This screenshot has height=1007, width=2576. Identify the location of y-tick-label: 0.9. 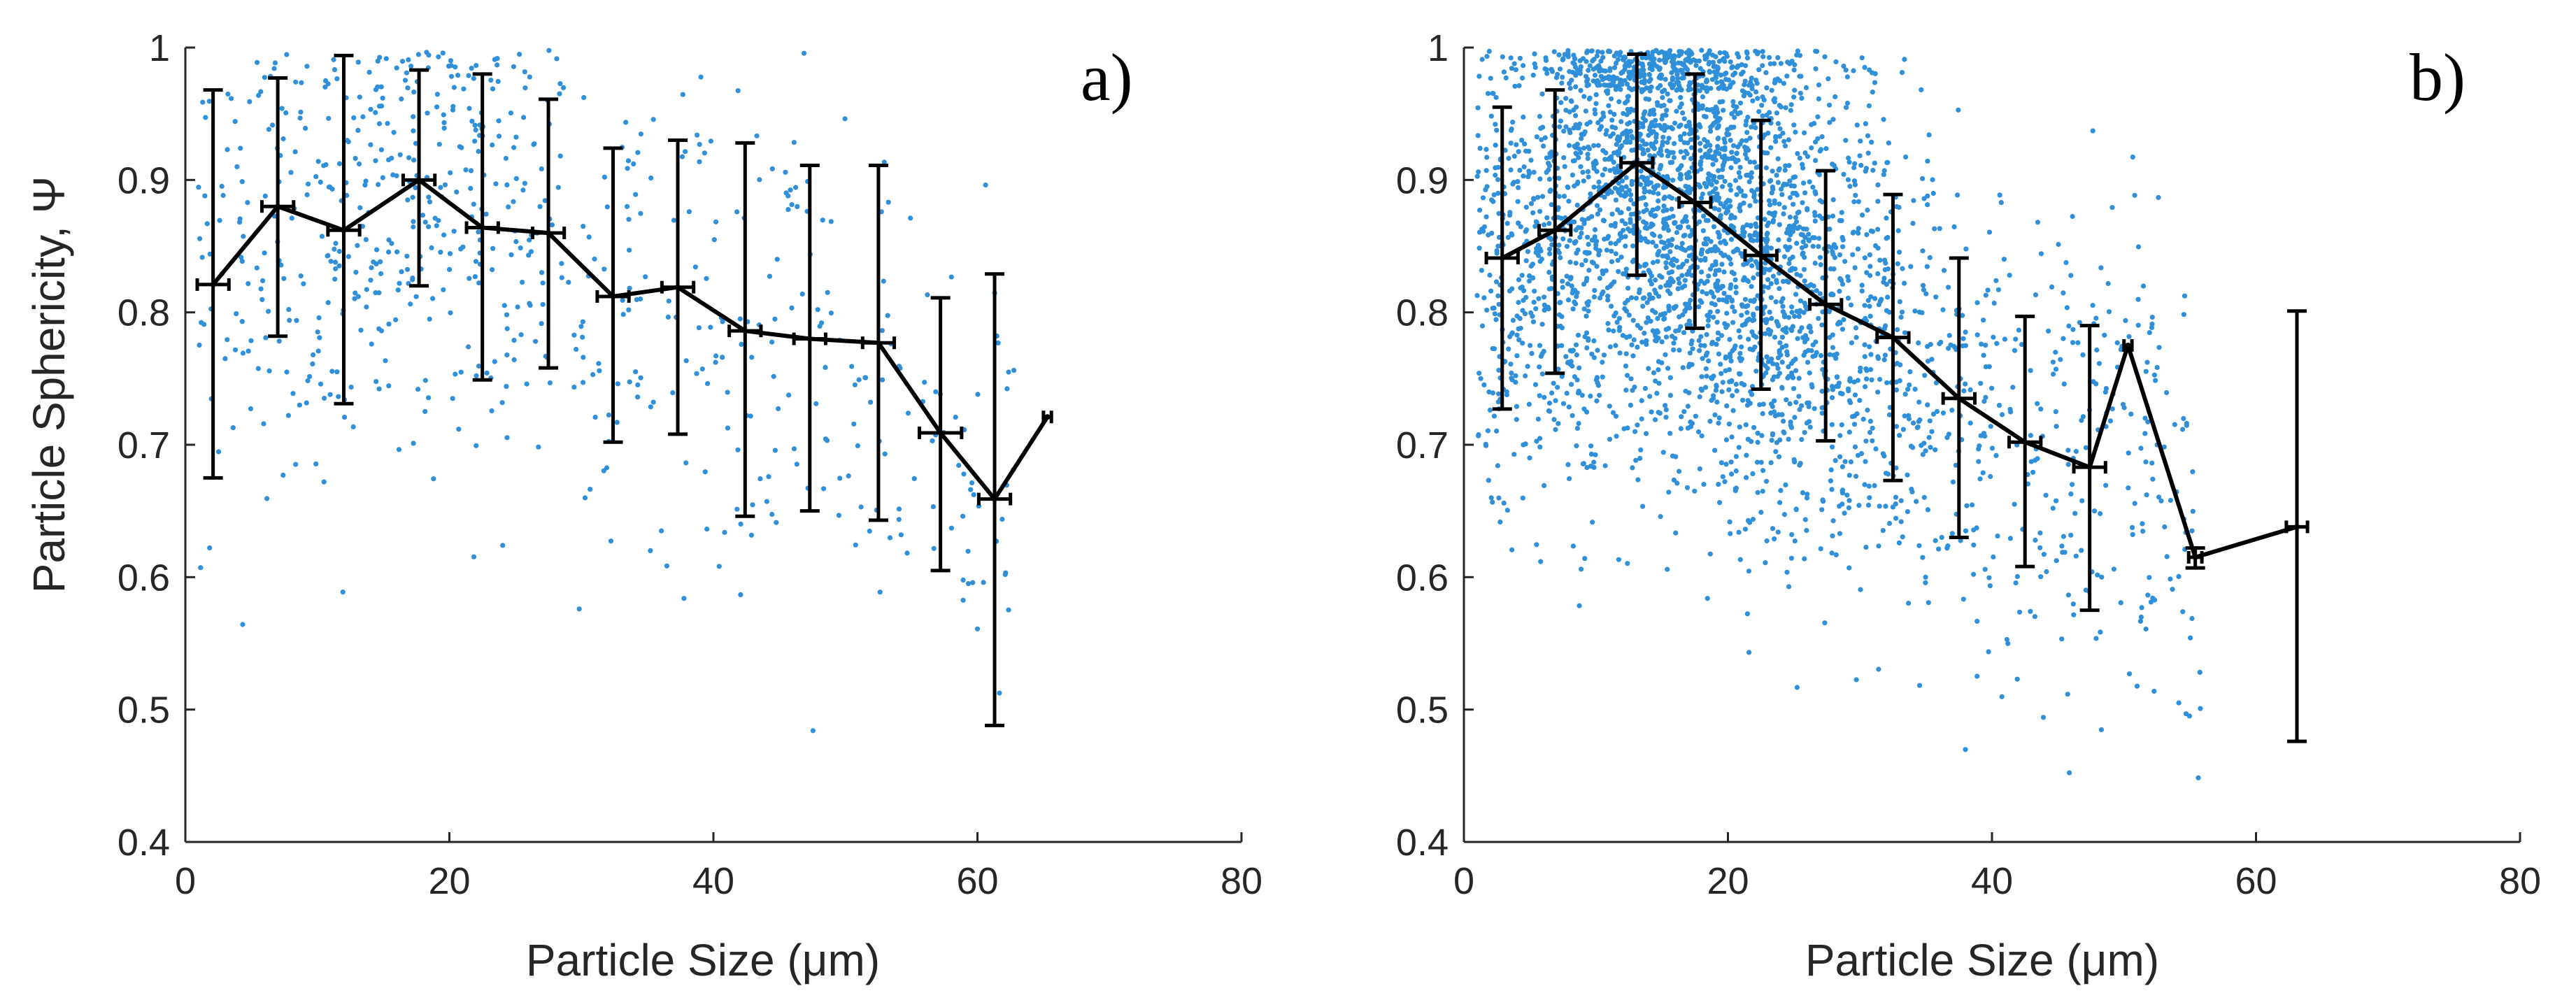
(1422, 180).